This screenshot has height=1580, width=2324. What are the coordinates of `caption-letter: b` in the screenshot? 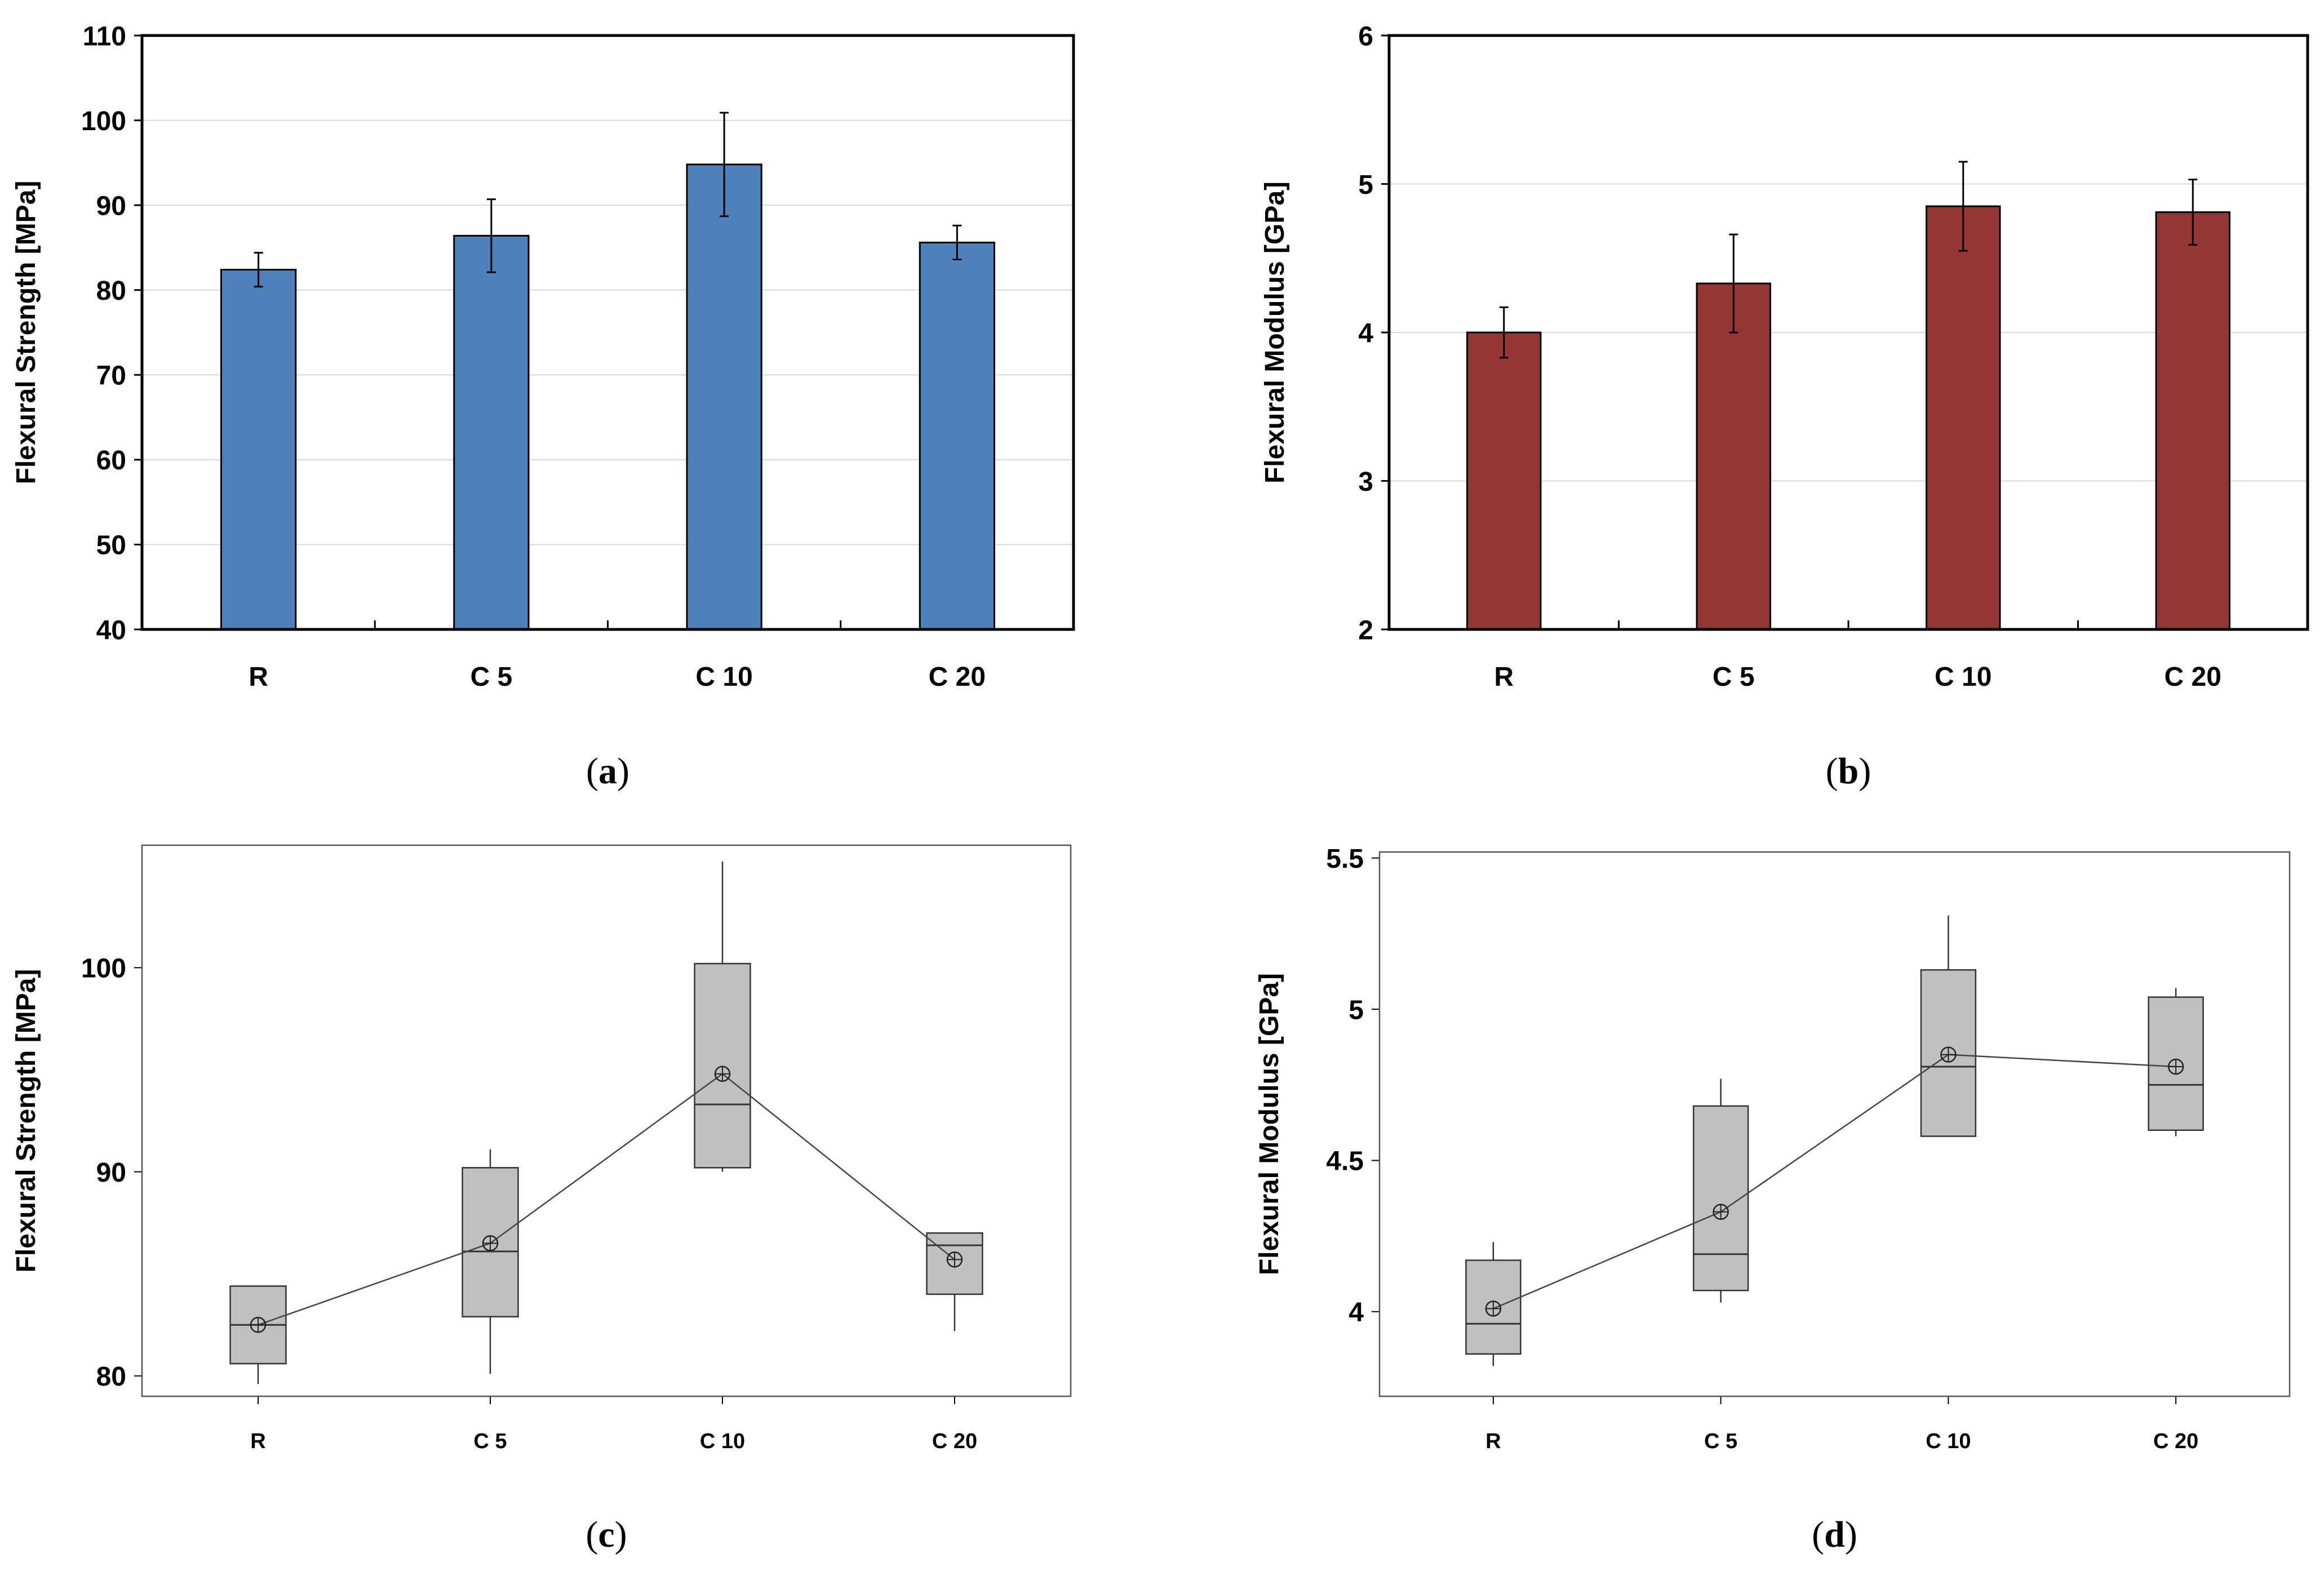 It's located at (1849, 771).